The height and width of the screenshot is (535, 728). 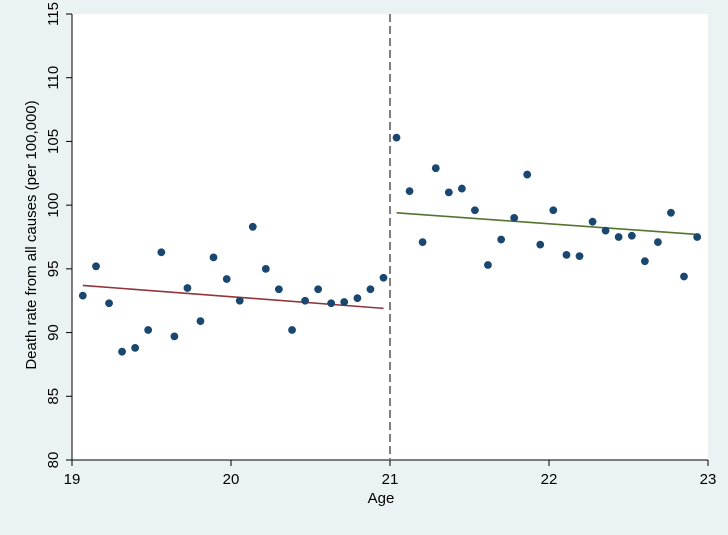 I want to click on fit-line-right, so click(x=547, y=223).